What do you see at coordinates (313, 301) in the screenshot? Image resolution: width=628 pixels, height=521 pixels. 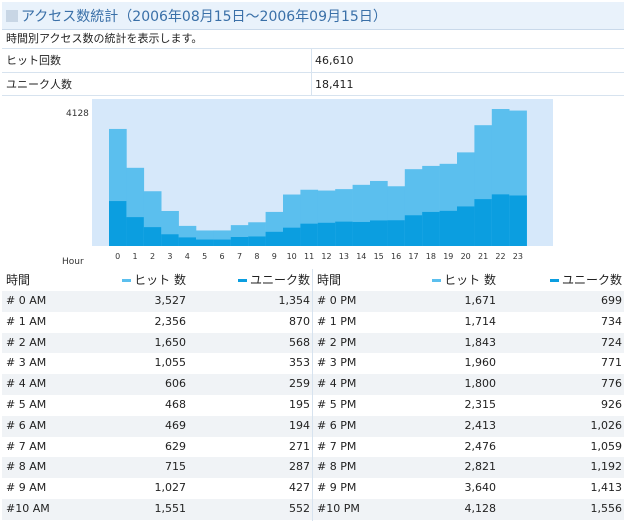 I see `table-row: # 0 AM 3,527 1,354 # 0 PM 1,671 699` at bounding box center [313, 301].